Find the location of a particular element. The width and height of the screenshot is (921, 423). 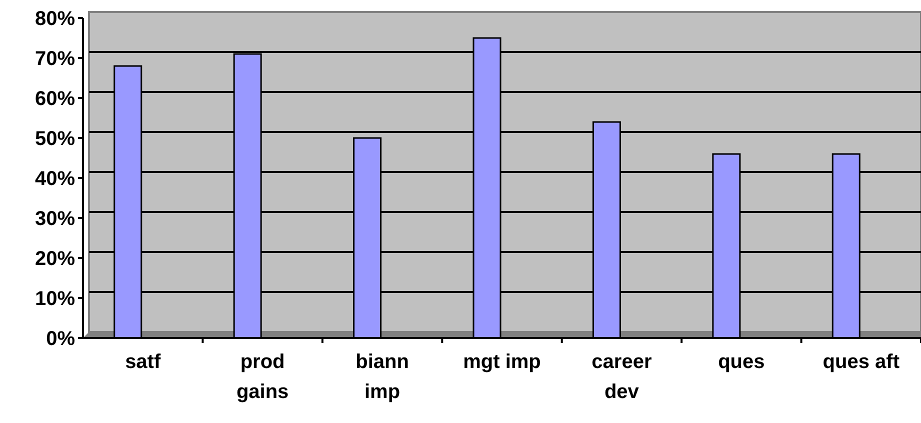

x-tick-label: career dev is located at coordinates (622, 377).